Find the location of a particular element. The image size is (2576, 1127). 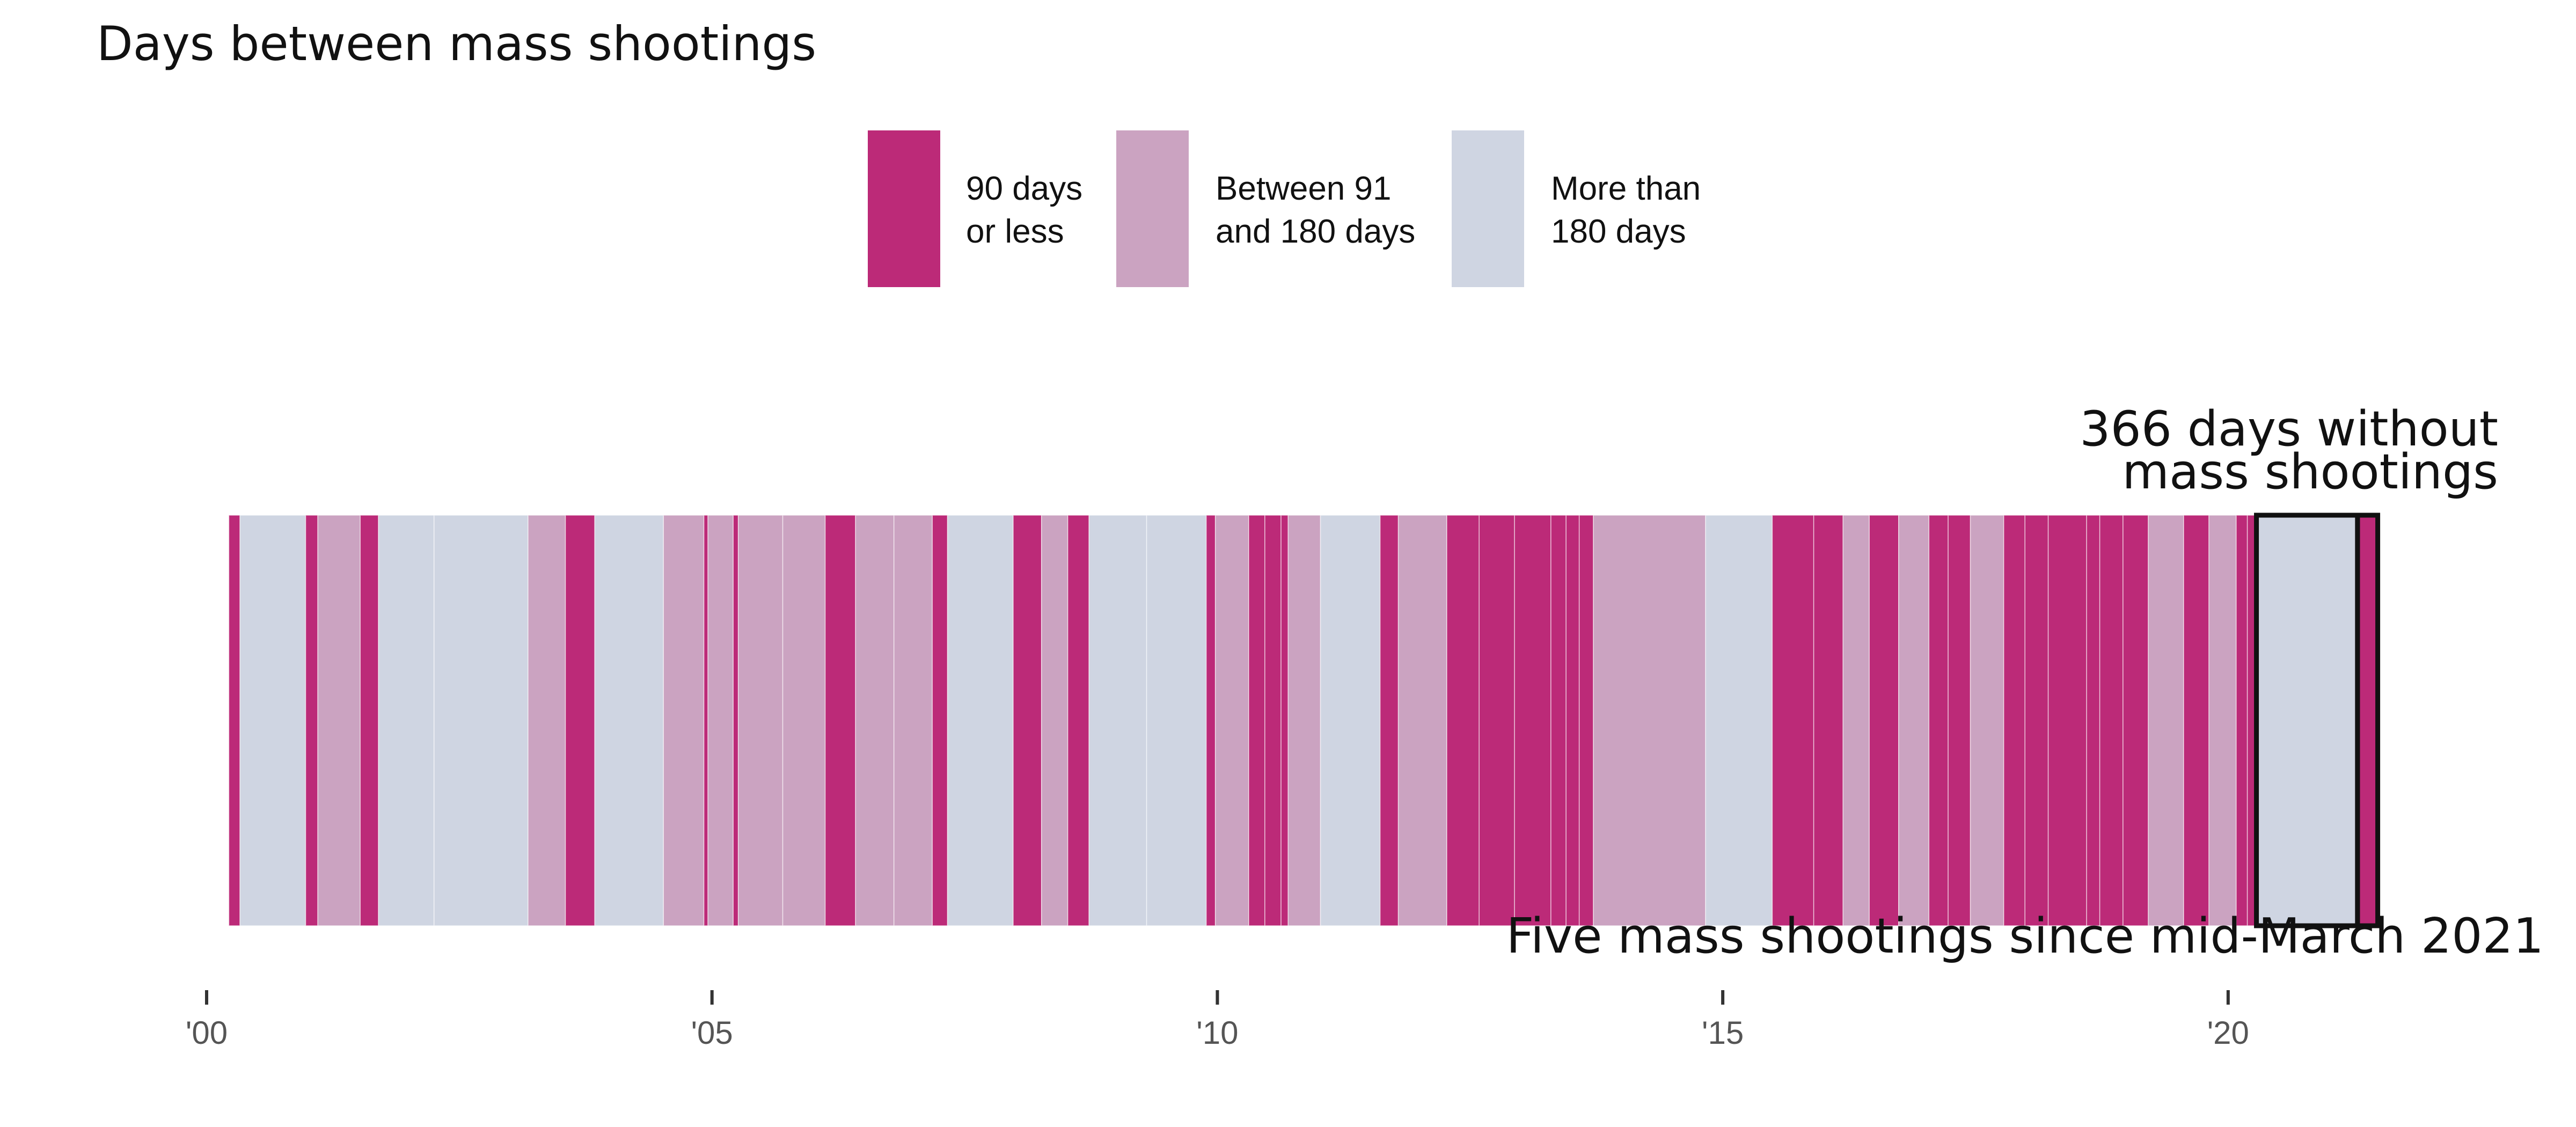

legend-label-medium-line2: and 180 days is located at coordinates (1315, 231).